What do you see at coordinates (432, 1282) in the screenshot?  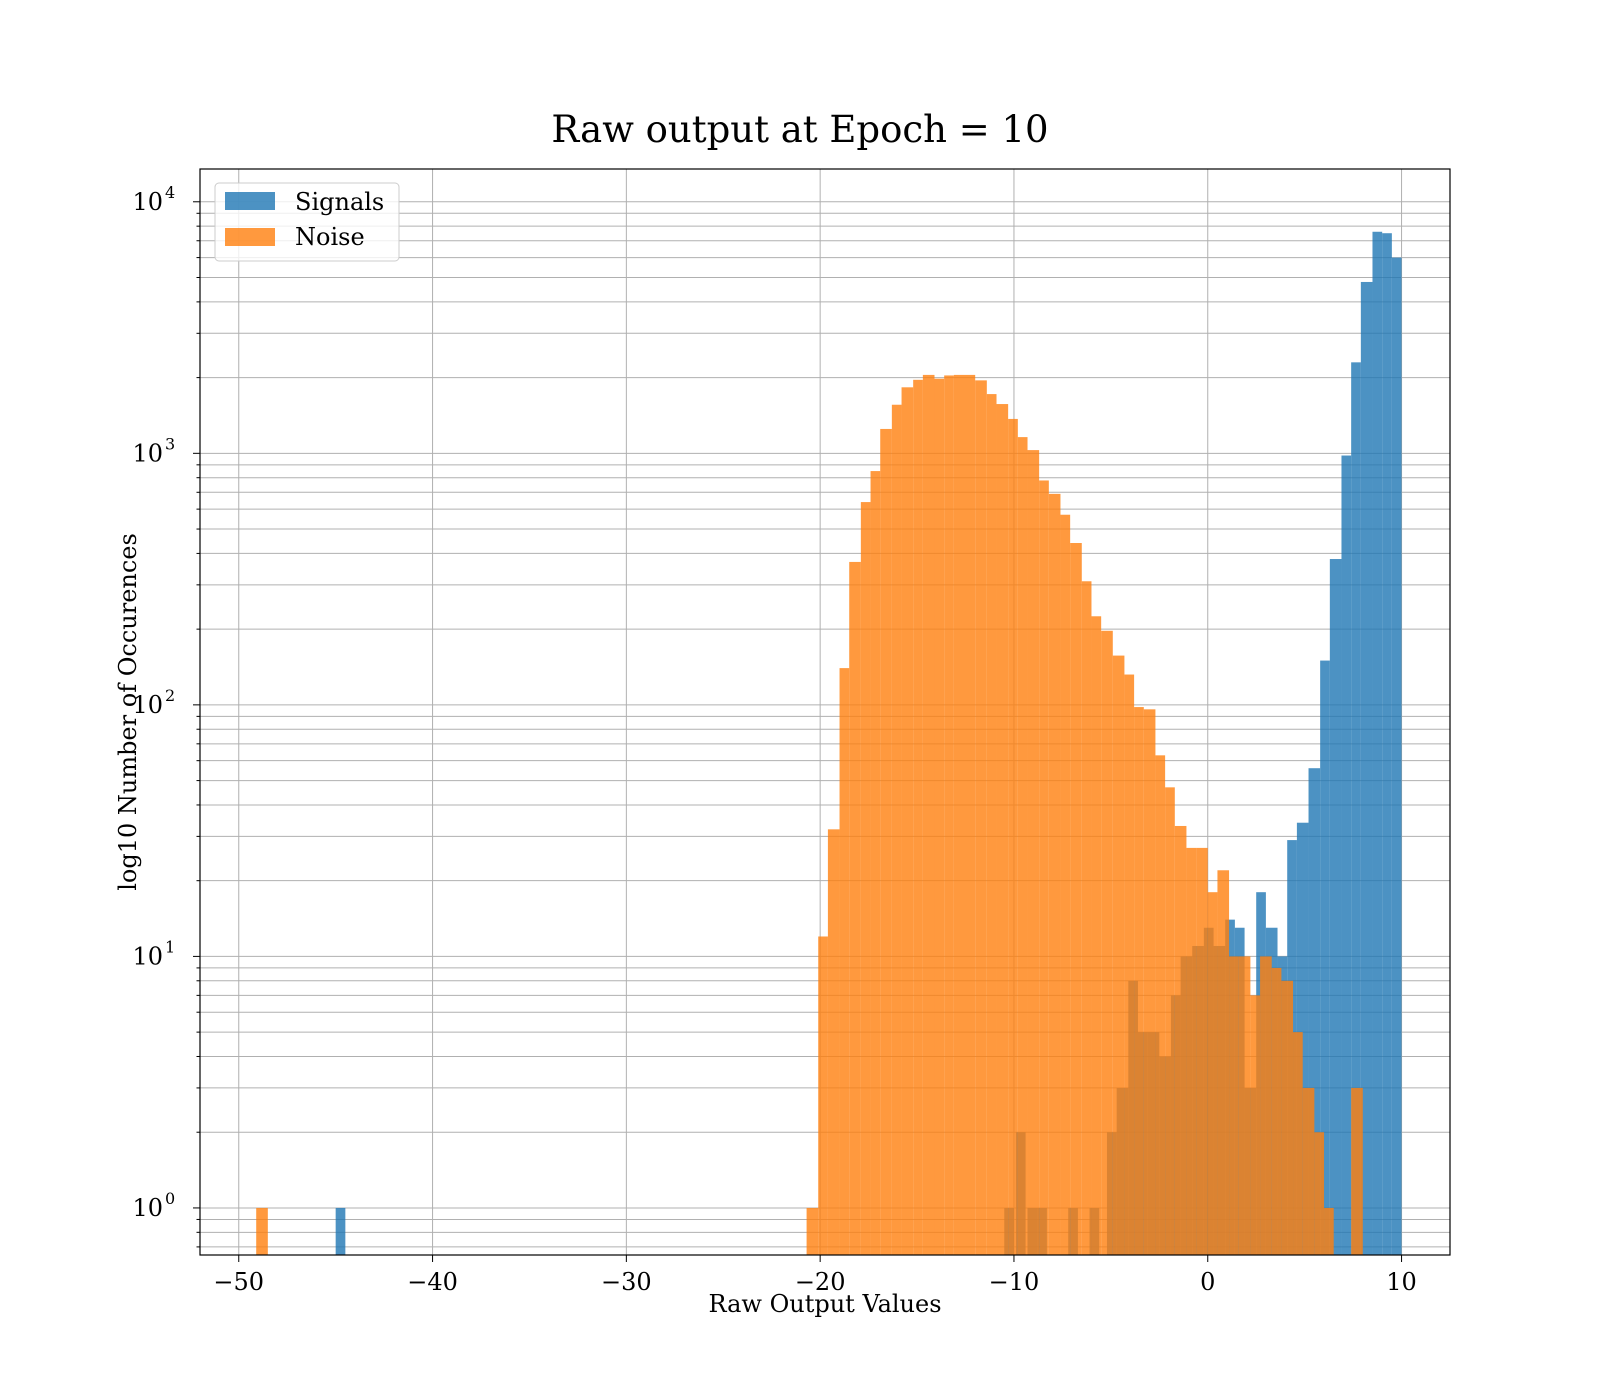 I see `x-tick-label: −40` at bounding box center [432, 1282].